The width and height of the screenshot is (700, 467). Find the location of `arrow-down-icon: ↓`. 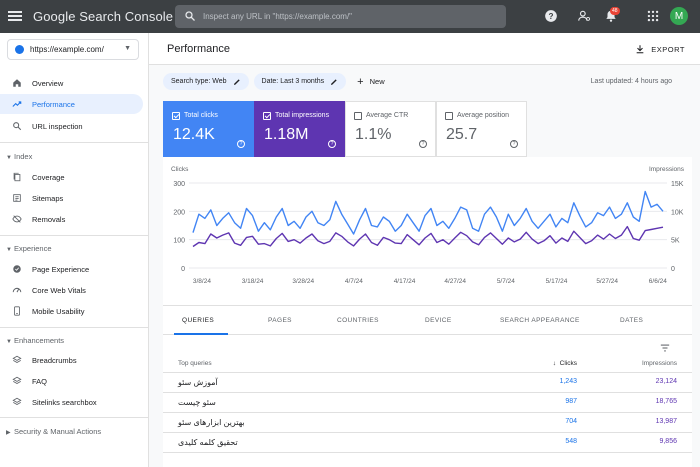

arrow-down-icon: ↓ is located at coordinates (556, 363).